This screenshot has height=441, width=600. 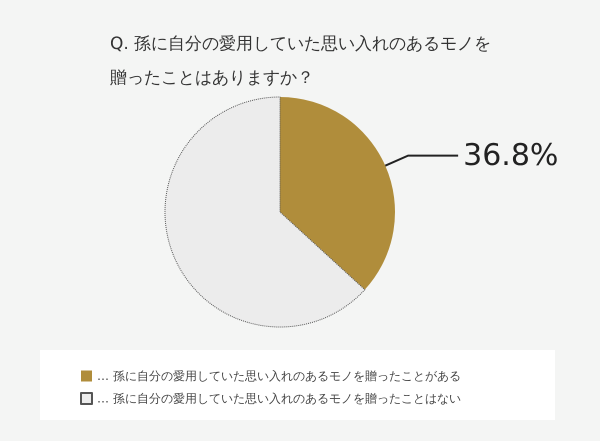 What do you see at coordinates (510, 156) in the screenshot?
I see `data-label: 36.8%` at bounding box center [510, 156].